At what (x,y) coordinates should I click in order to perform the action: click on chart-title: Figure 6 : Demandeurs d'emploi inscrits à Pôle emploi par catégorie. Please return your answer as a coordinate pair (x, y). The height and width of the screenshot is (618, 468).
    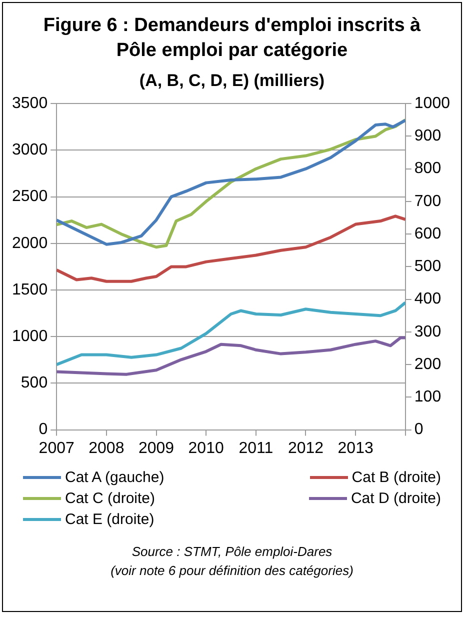
    Looking at the image, I should click on (232, 38).